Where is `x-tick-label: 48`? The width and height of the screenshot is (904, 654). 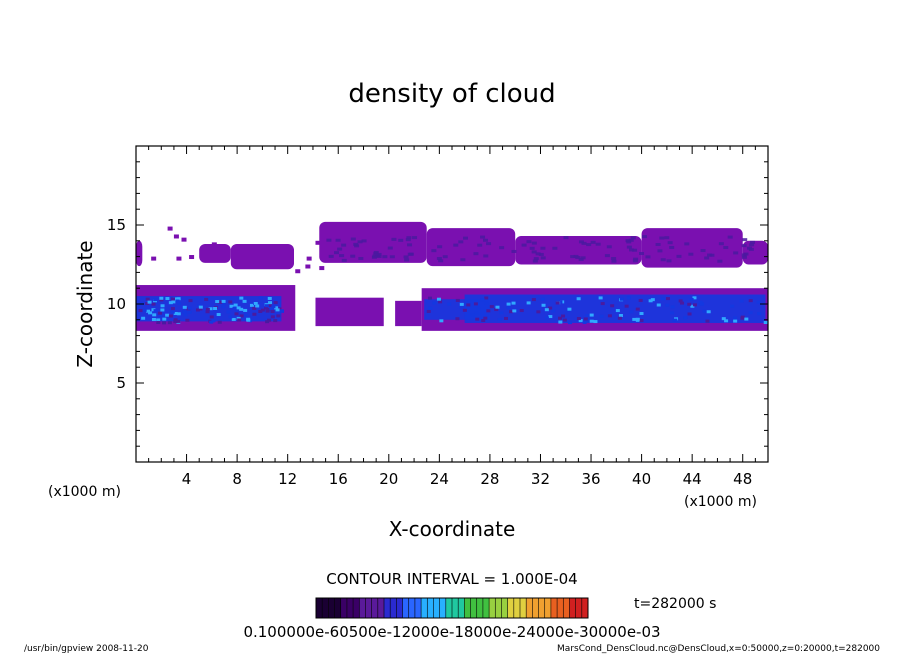 x-tick-label: 48 is located at coordinates (742, 479).